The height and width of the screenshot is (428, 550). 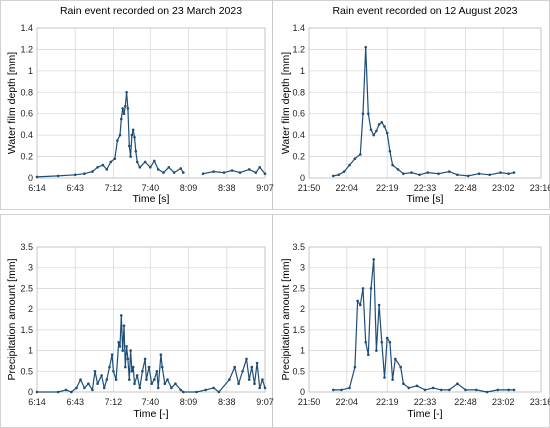 What do you see at coordinates (424, 414) in the screenshot?
I see `x-axis-label: Time [-]` at bounding box center [424, 414].